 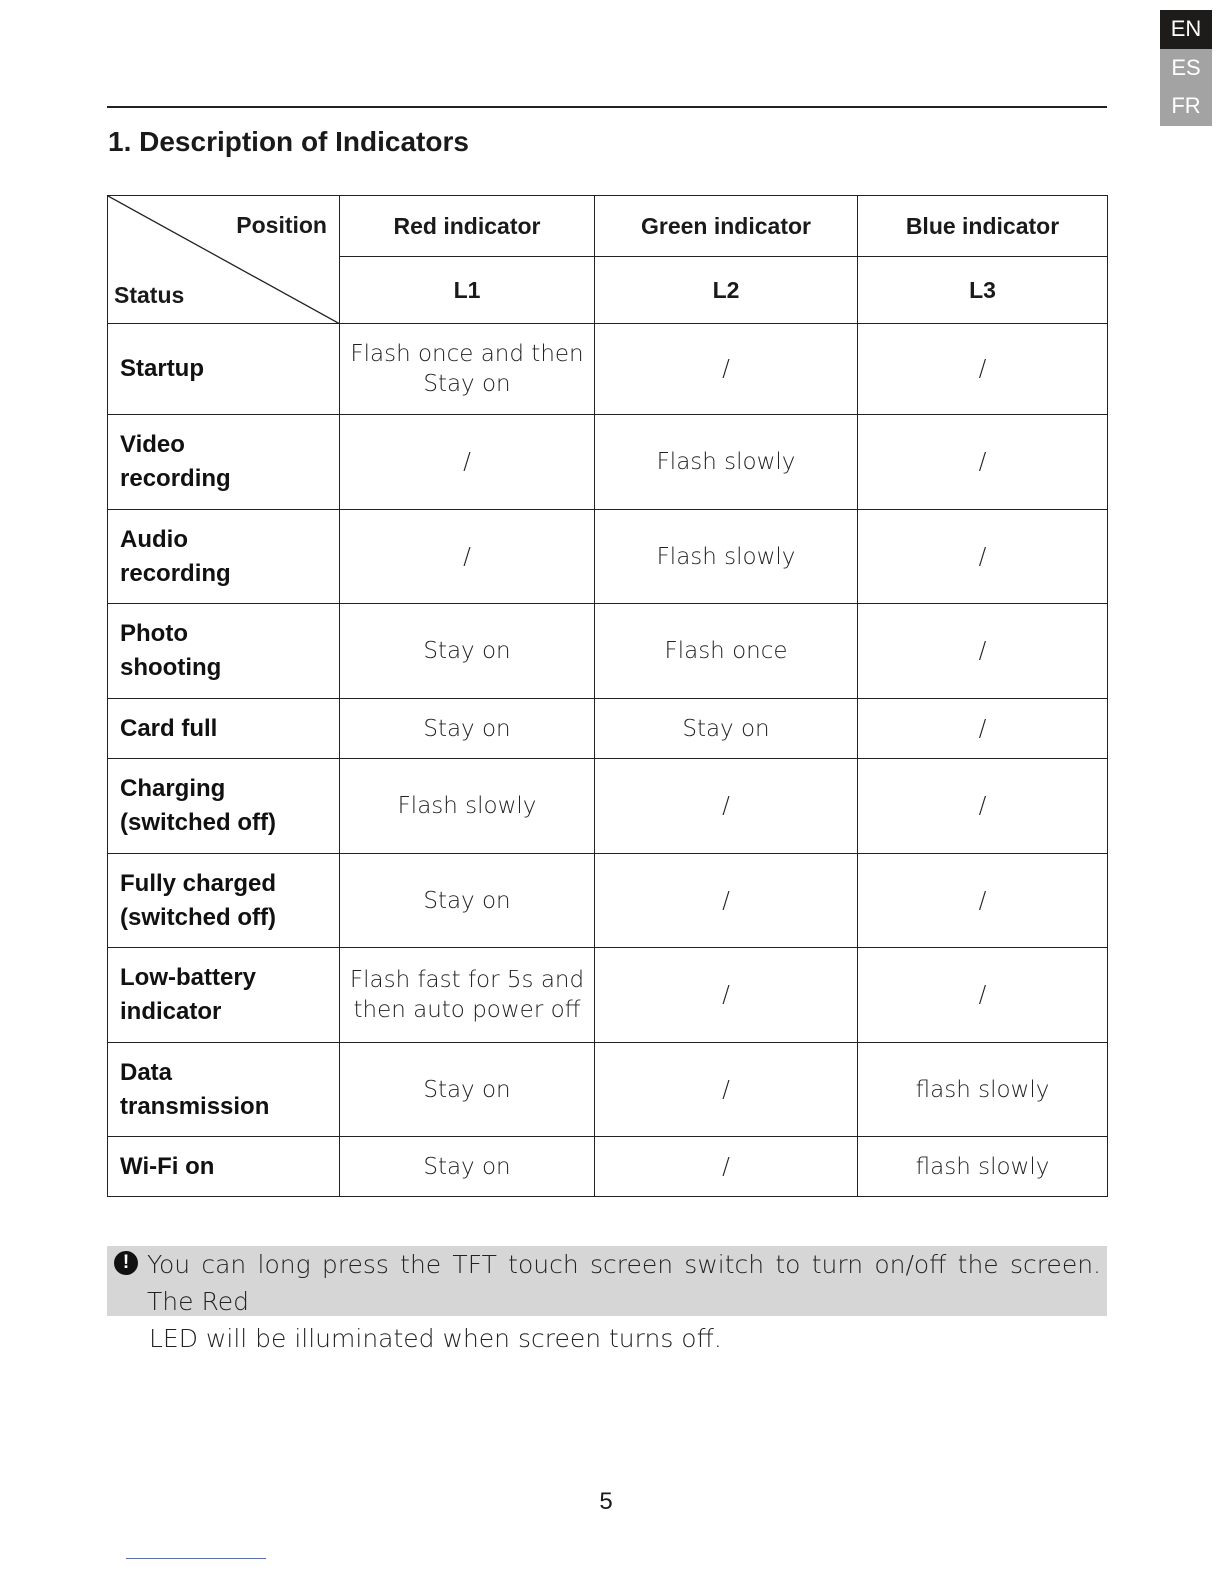 I want to click on table-row: Fully charged (switched off) Stay on / /, so click(x=607, y=900).